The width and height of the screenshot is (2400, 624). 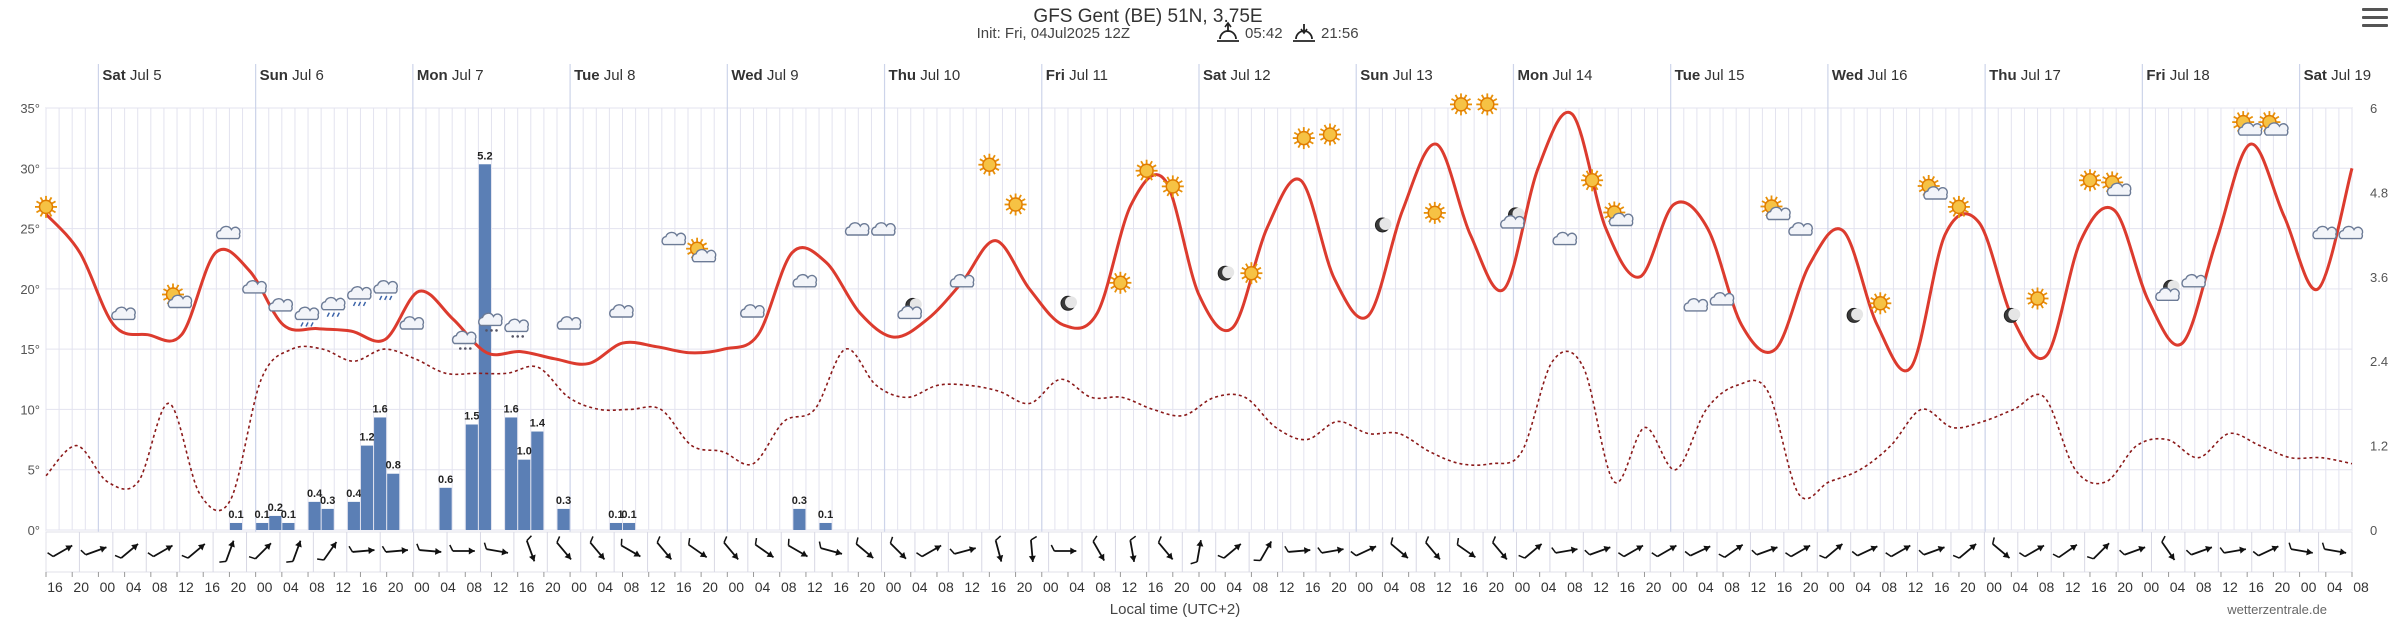 What do you see at coordinates (2338, 75) in the screenshot?
I see `day-label: Sat Jul 19` at bounding box center [2338, 75].